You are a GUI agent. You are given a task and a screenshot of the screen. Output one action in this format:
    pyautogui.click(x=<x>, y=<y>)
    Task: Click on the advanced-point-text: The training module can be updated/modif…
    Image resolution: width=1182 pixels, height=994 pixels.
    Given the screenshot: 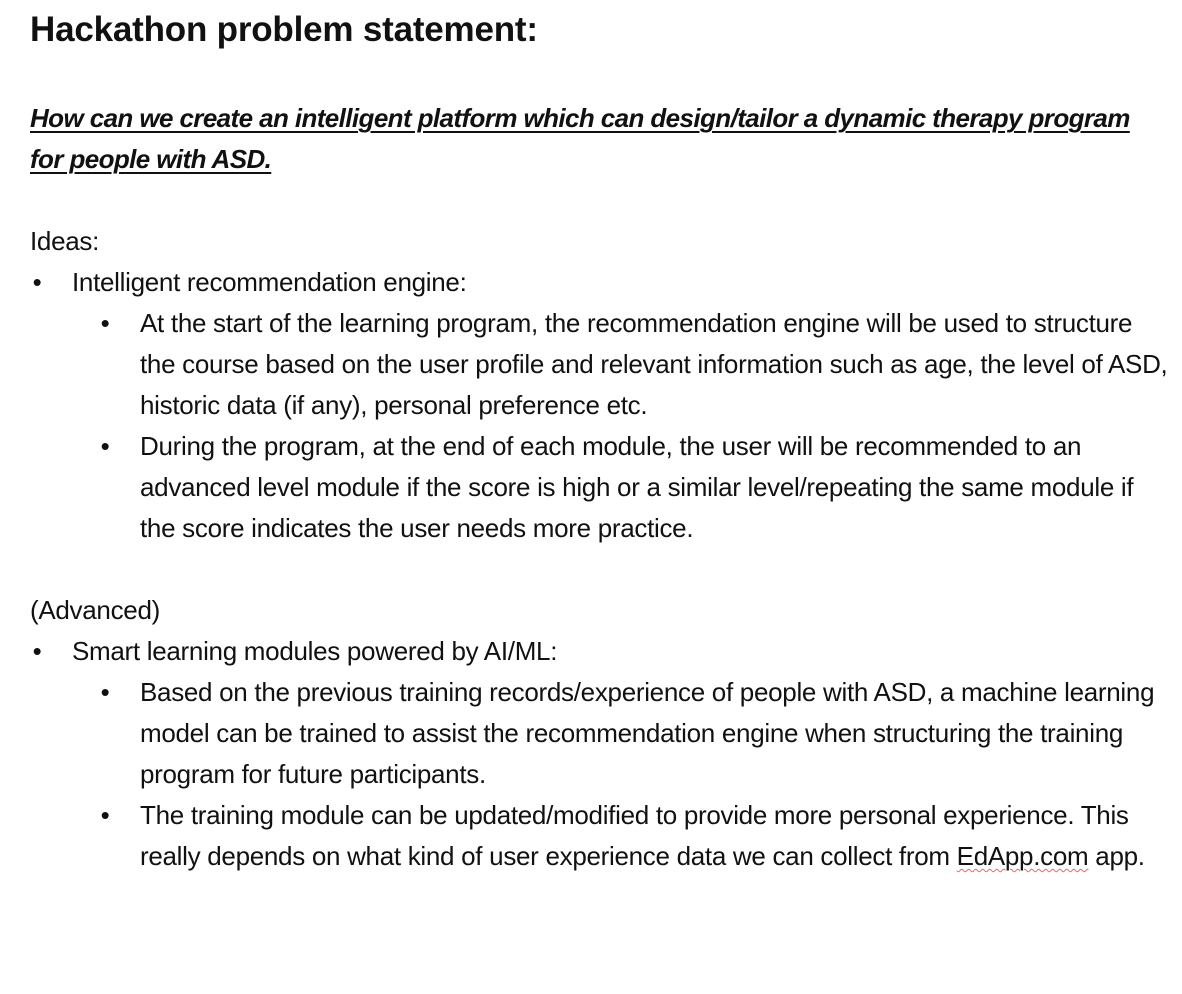 What is the action you would take?
    pyautogui.click(x=634, y=835)
    